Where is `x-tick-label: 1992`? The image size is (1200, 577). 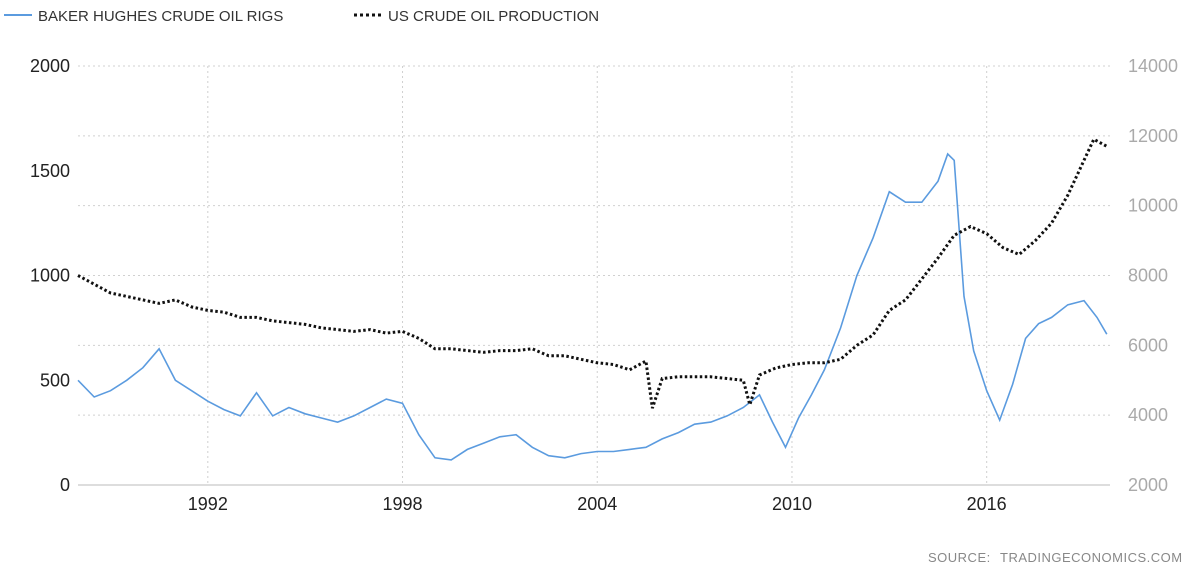
x-tick-label: 1992 is located at coordinates (208, 504).